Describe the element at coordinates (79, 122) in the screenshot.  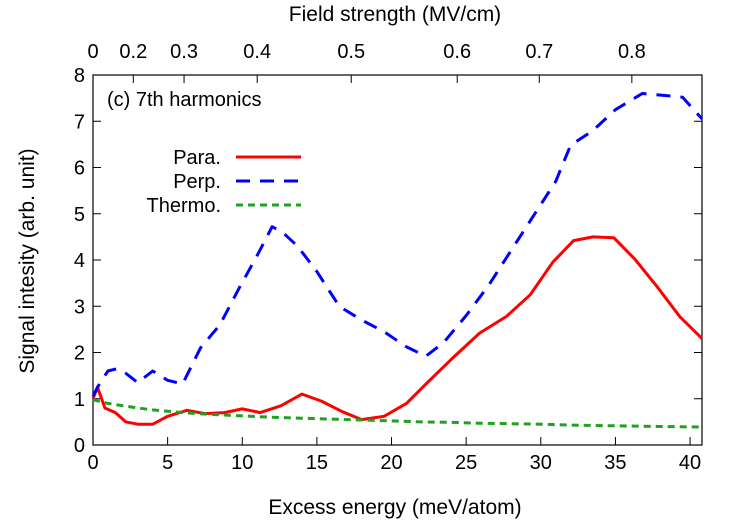
I see `y-tick-label: 7` at that location.